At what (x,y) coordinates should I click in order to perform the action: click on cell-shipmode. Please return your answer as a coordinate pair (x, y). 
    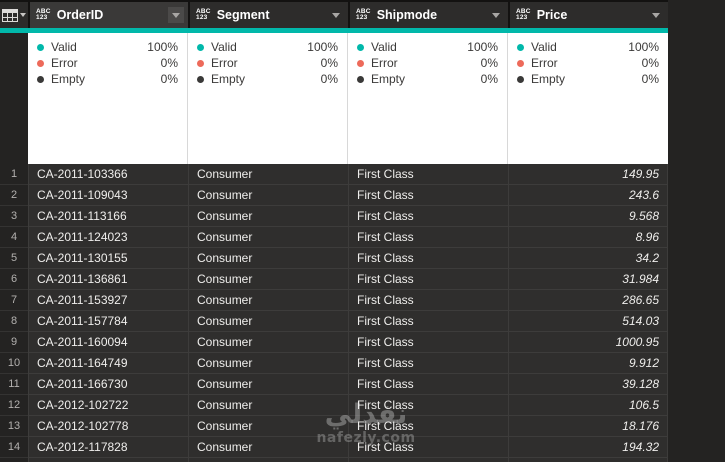
    Looking at the image, I should click on (428, 460).